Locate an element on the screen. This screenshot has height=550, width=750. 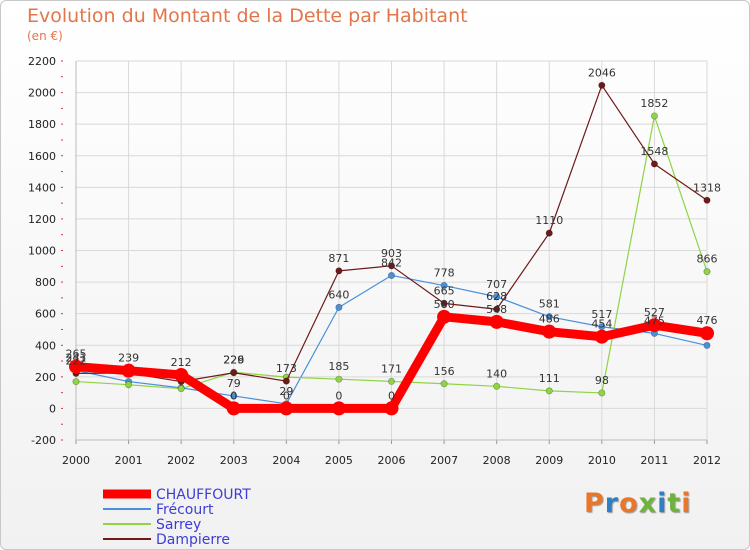
data-label: 173 is located at coordinates (286, 368).